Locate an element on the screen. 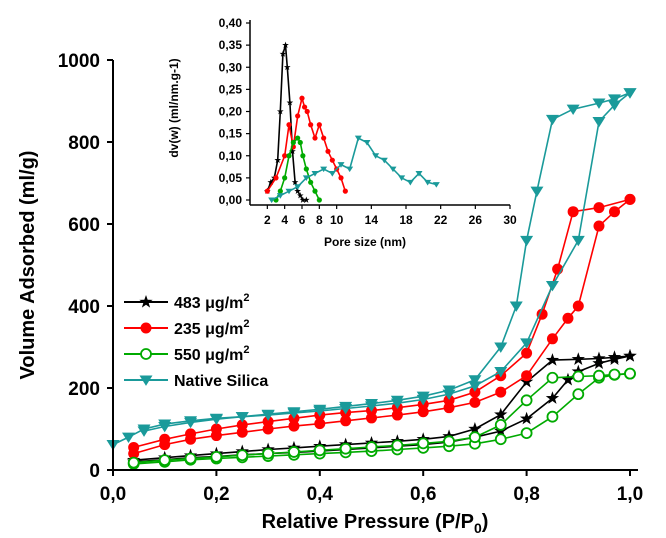 The width and height of the screenshot is (666, 538). inset-x-tick-label: 18 is located at coordinates (406, 220).